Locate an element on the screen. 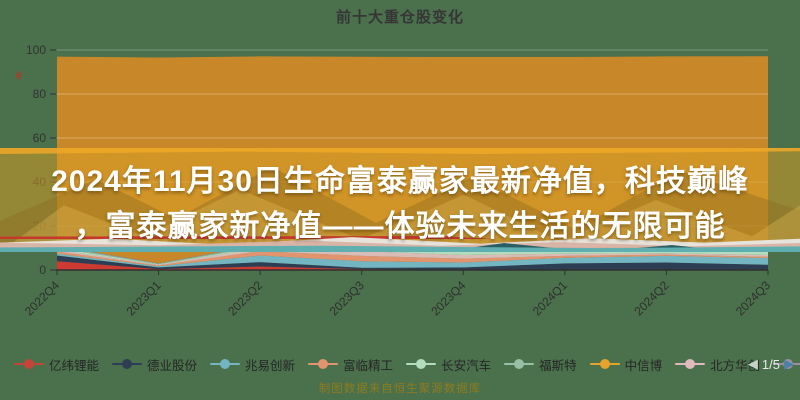 Image resolution: width=800 pixels, height=400 pixels. legend-prev-page-icon: ◀ is located at coordinates (752, 363).